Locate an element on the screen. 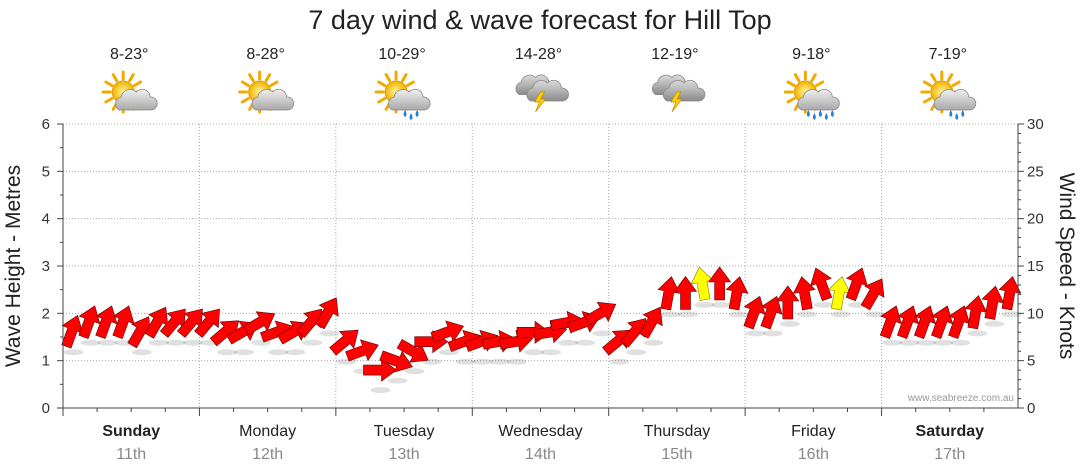  day-name-tuesday: Tuesday is located at coordinates (404, 431).